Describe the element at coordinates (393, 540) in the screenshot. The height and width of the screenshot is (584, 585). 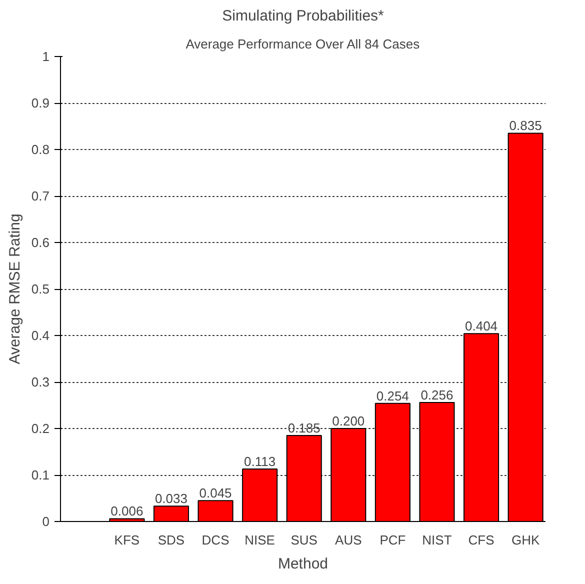
I see `x-tick-label: PCF` at that location.